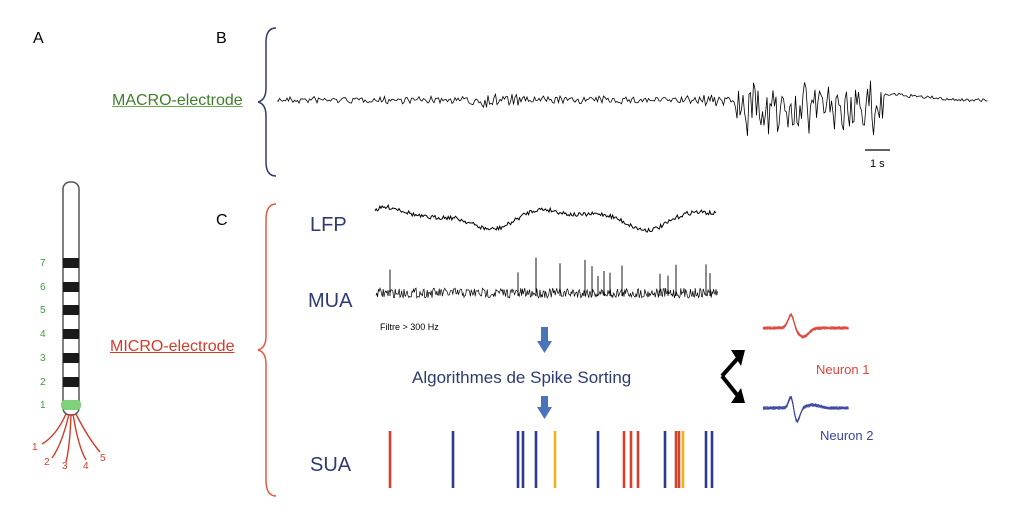  What do you see at coordinates (43, 382) in the screenshot?
I see `contact-number-2: 2` at bounding box center [43, 382].